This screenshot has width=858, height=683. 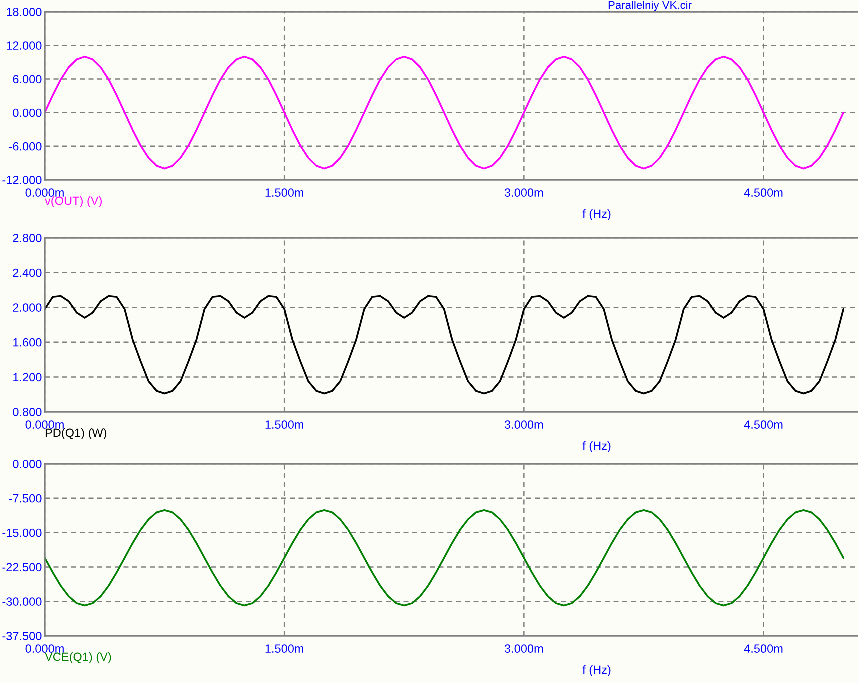 I want to click on y-tick-label: 1.200, so click(x=28, y=377).